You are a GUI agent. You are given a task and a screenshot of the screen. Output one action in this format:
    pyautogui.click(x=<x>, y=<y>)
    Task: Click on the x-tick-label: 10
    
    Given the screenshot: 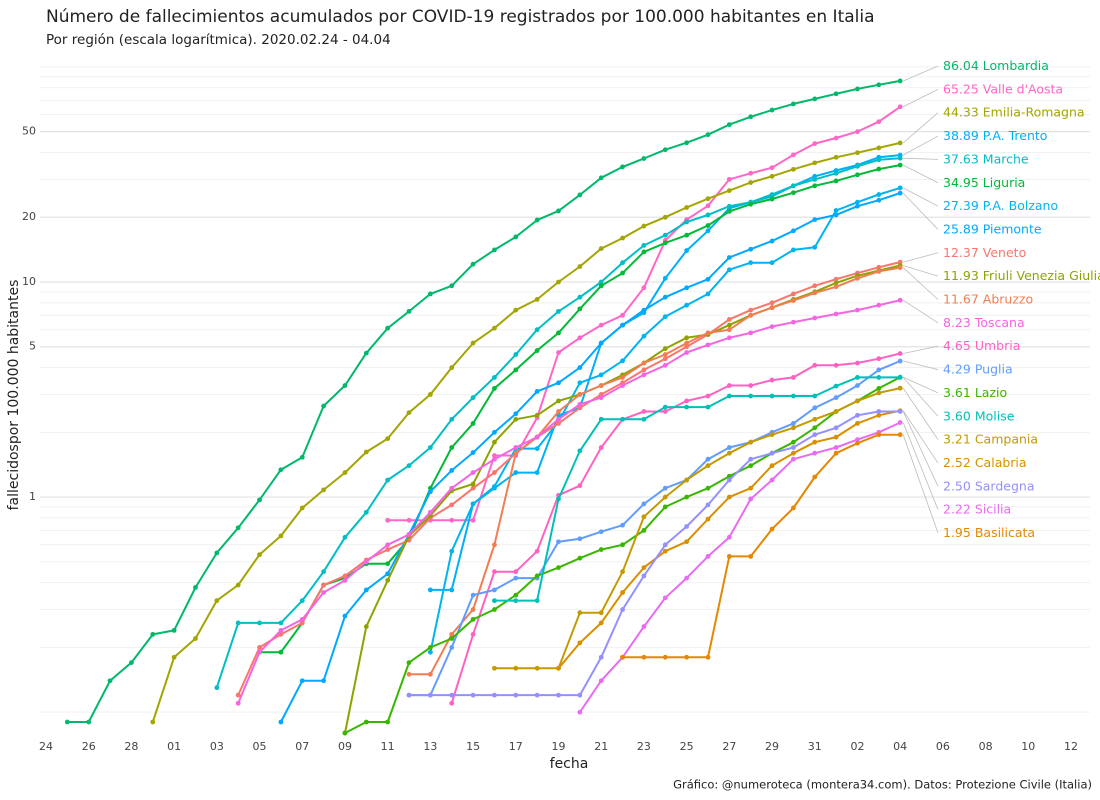 What is the action you would take?
    pyautogui.click(x=1028, y=746)
    